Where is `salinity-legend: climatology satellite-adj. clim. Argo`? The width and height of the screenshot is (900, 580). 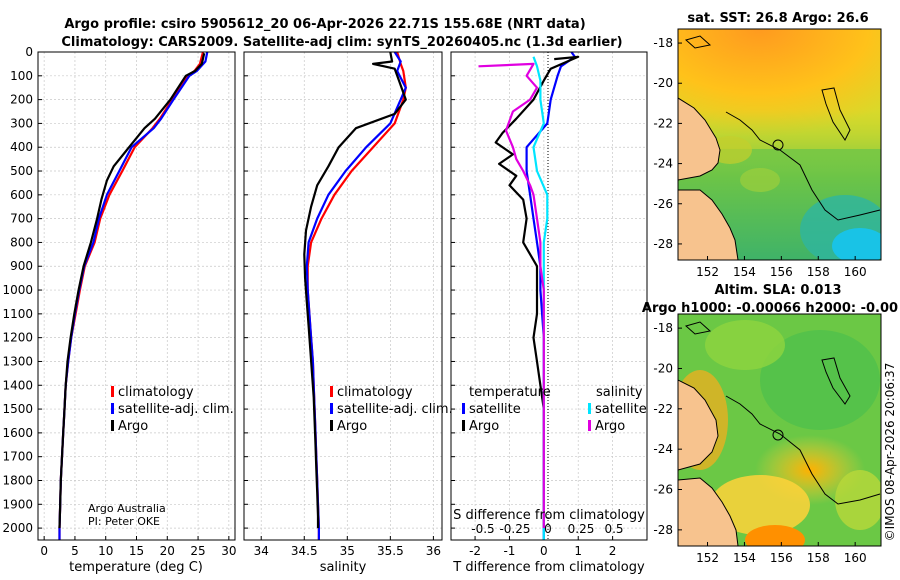
salinity-legend: climatology satellite-adj. clim. Argo is located at coordinates (391, 409).